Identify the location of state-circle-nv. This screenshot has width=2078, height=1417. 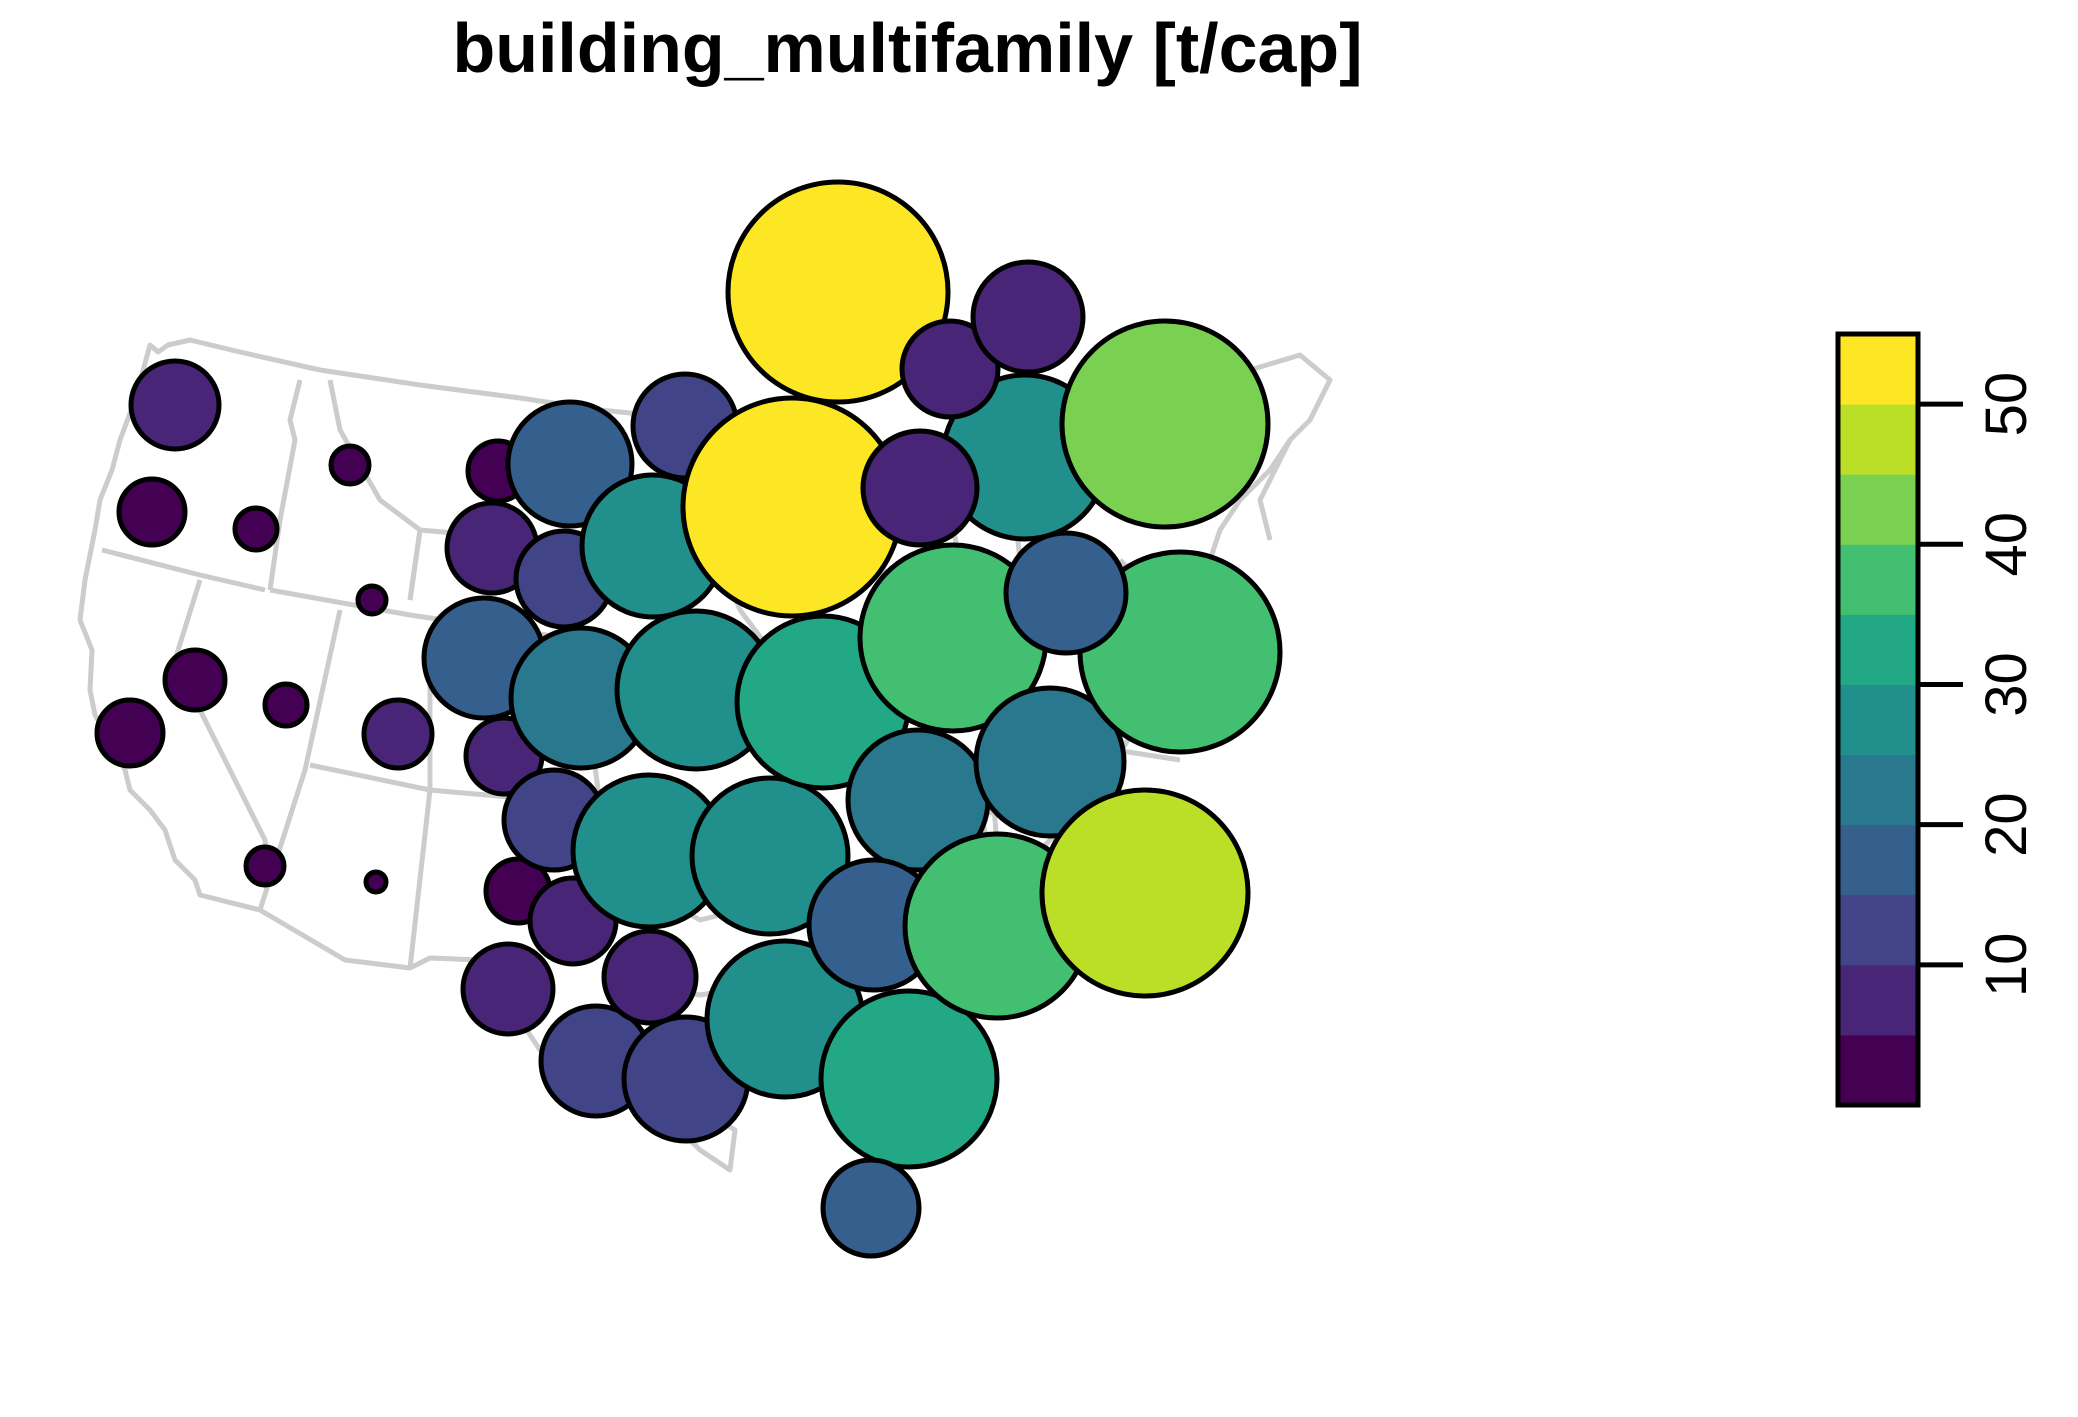
(195, 680).